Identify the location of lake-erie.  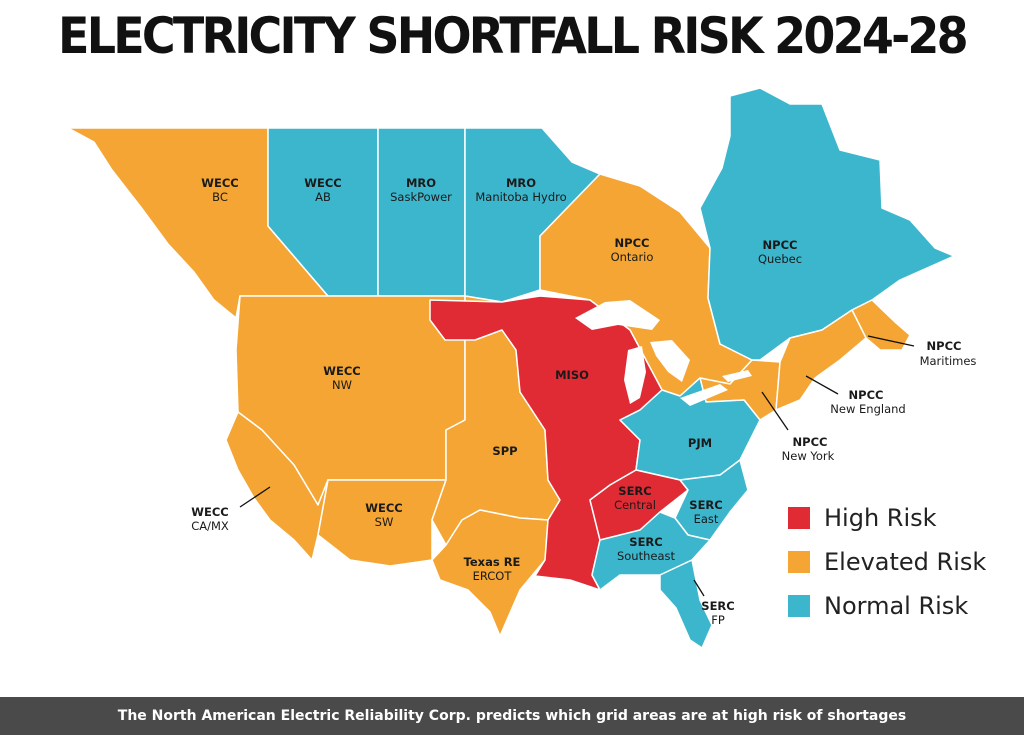
(704, 395).